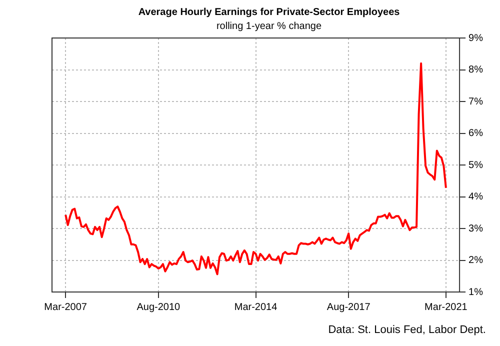 The height and width of the screenshot is (346, 500). I want to click on chart-title: Average Hourly Earnings for Private-Sector Employees, so click(269, 12).